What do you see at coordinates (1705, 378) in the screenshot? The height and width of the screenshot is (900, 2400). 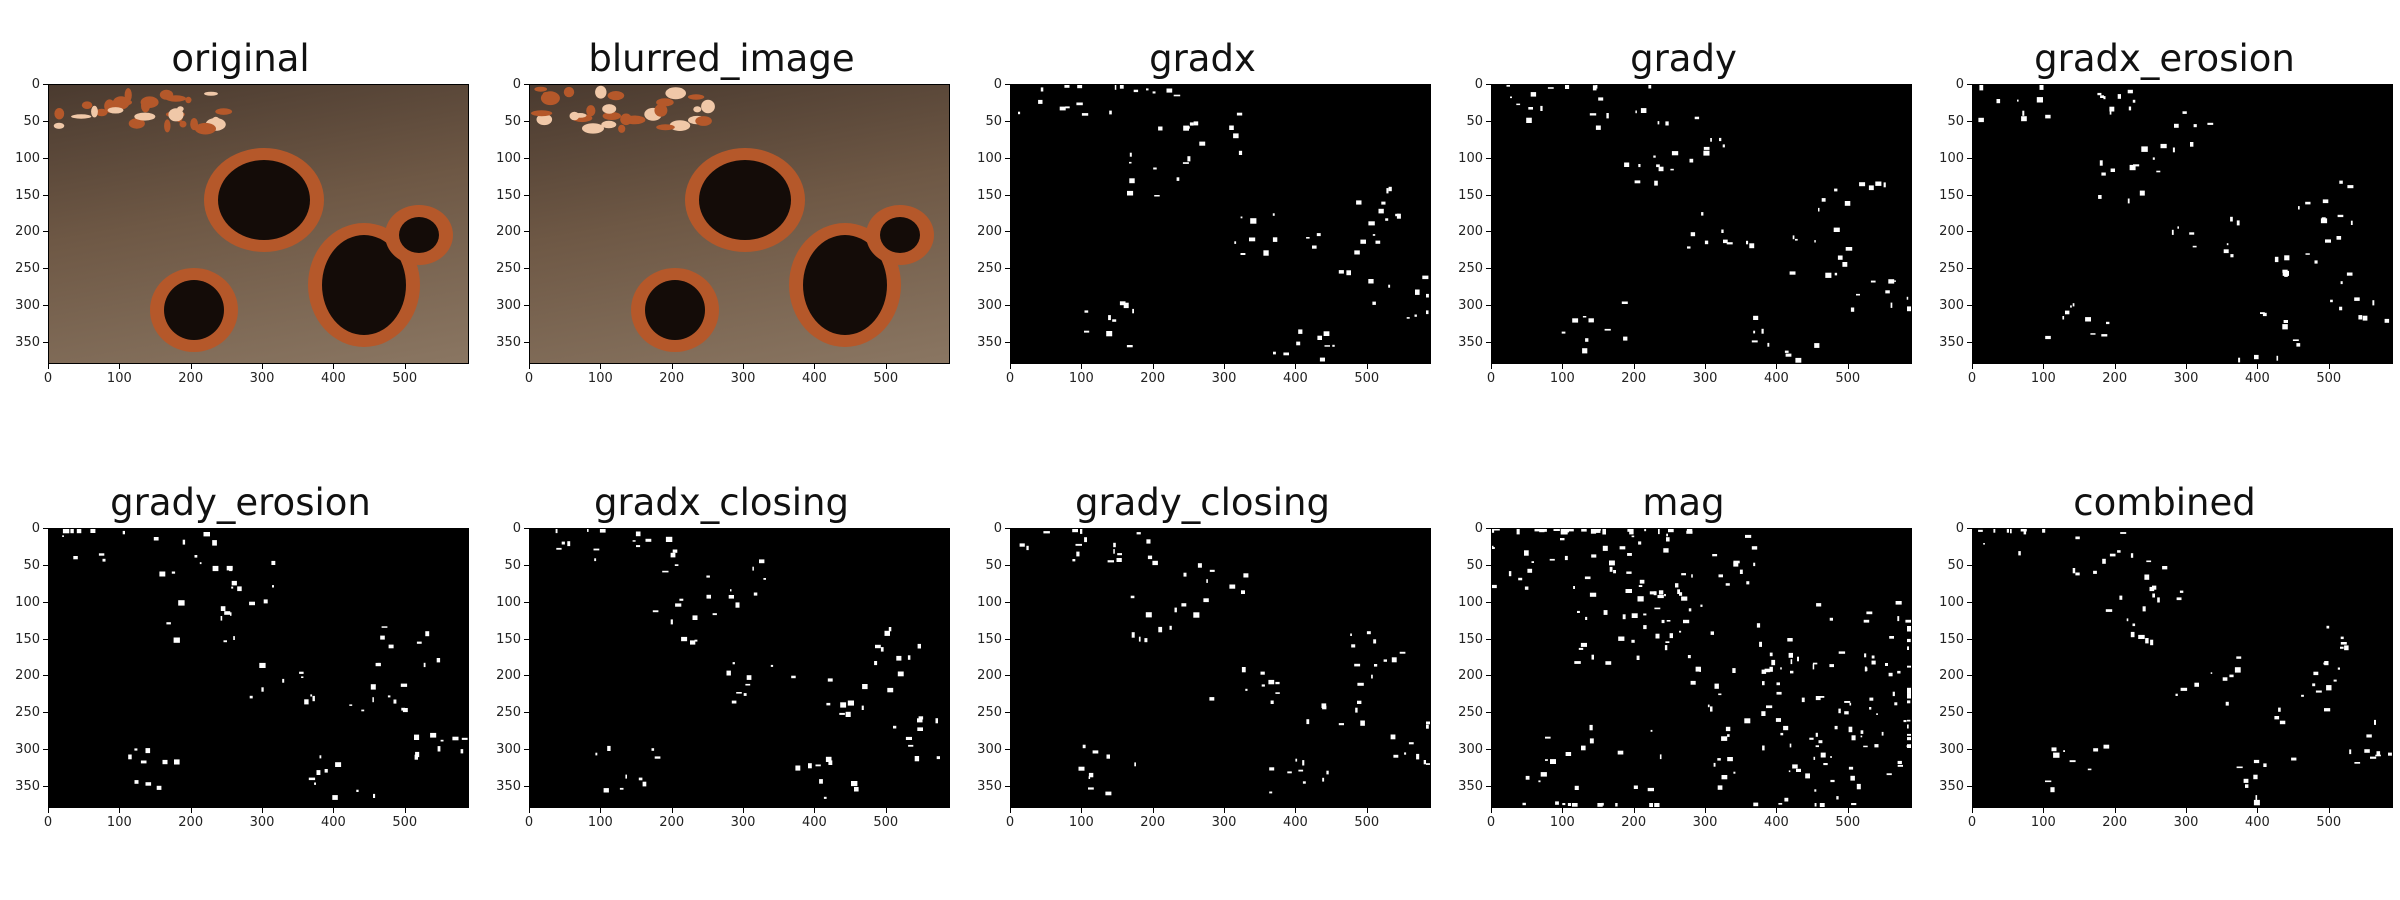 I see `x-tick-label: 300` at bounding box center [1705, 378].